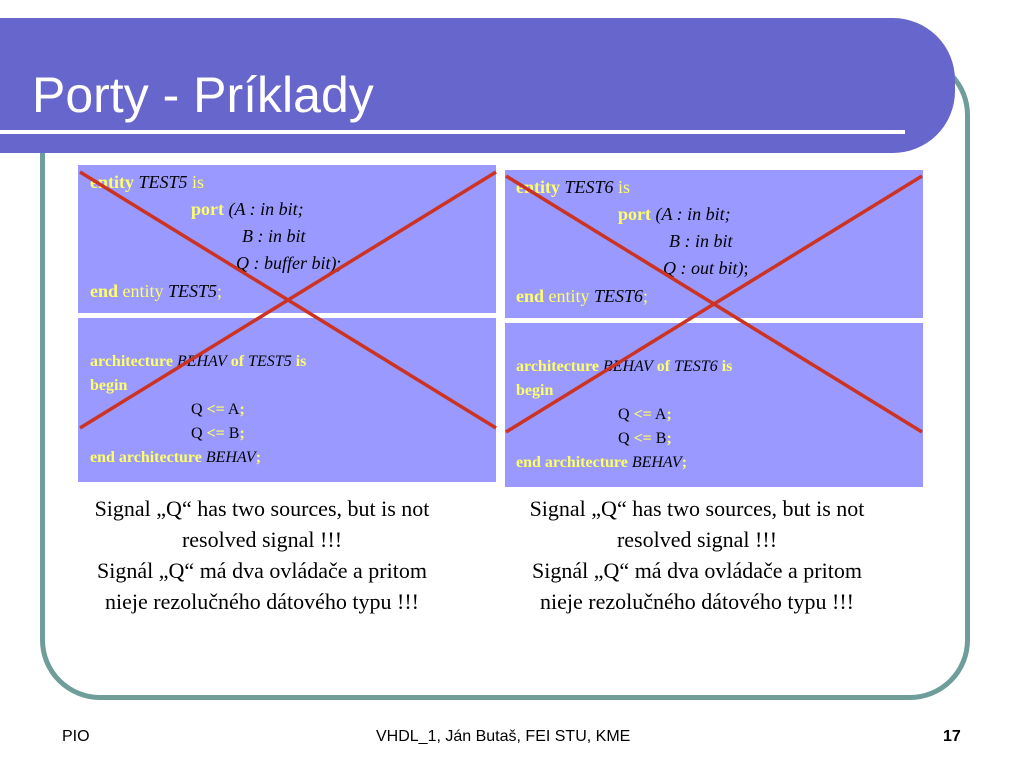 The width and height of the screenshot is (1024, 768). Describe the element at coordinates (624, 438) in the screenshot. I see `right-assign2-lhs: Q` at that location.